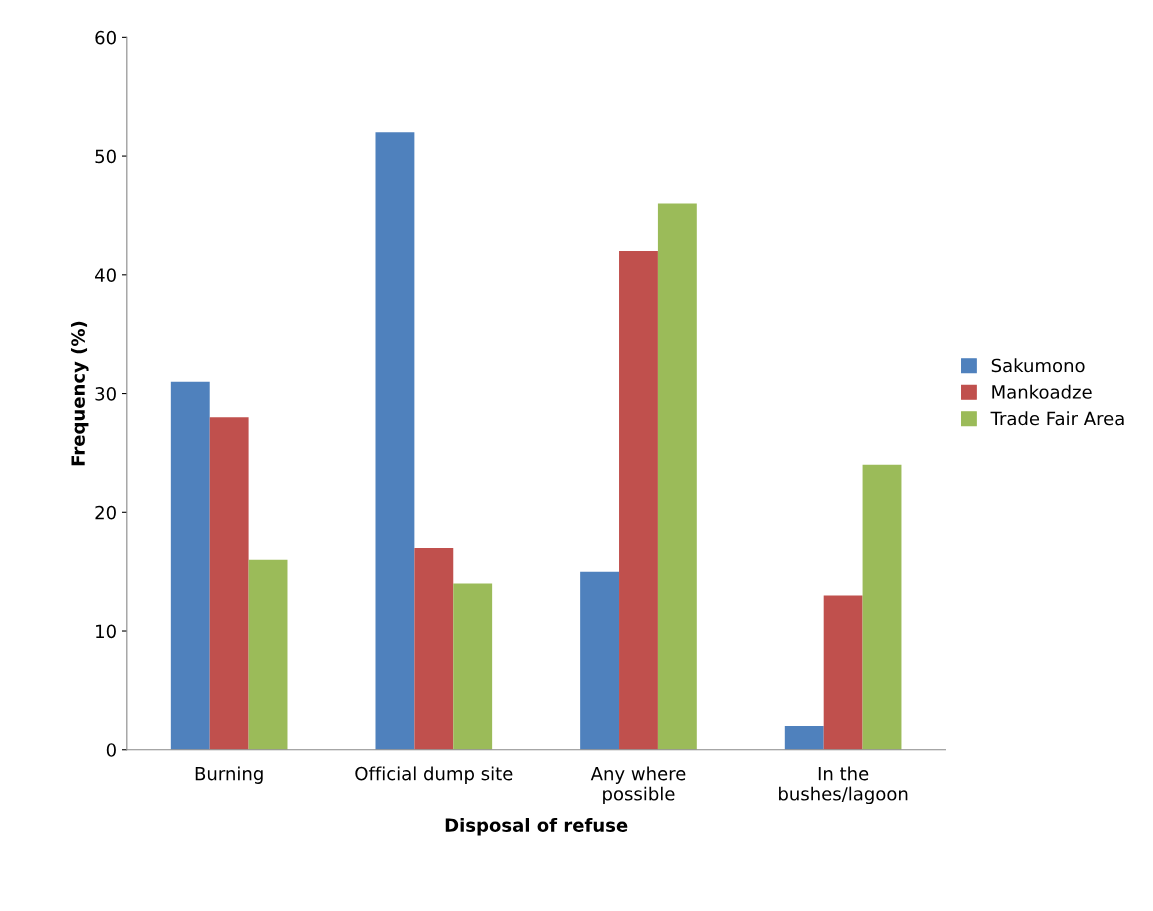  Describe the element at coordinates (79, 393) in the screenshot. I see `y-axis-title: Frequency (%)` at that location.